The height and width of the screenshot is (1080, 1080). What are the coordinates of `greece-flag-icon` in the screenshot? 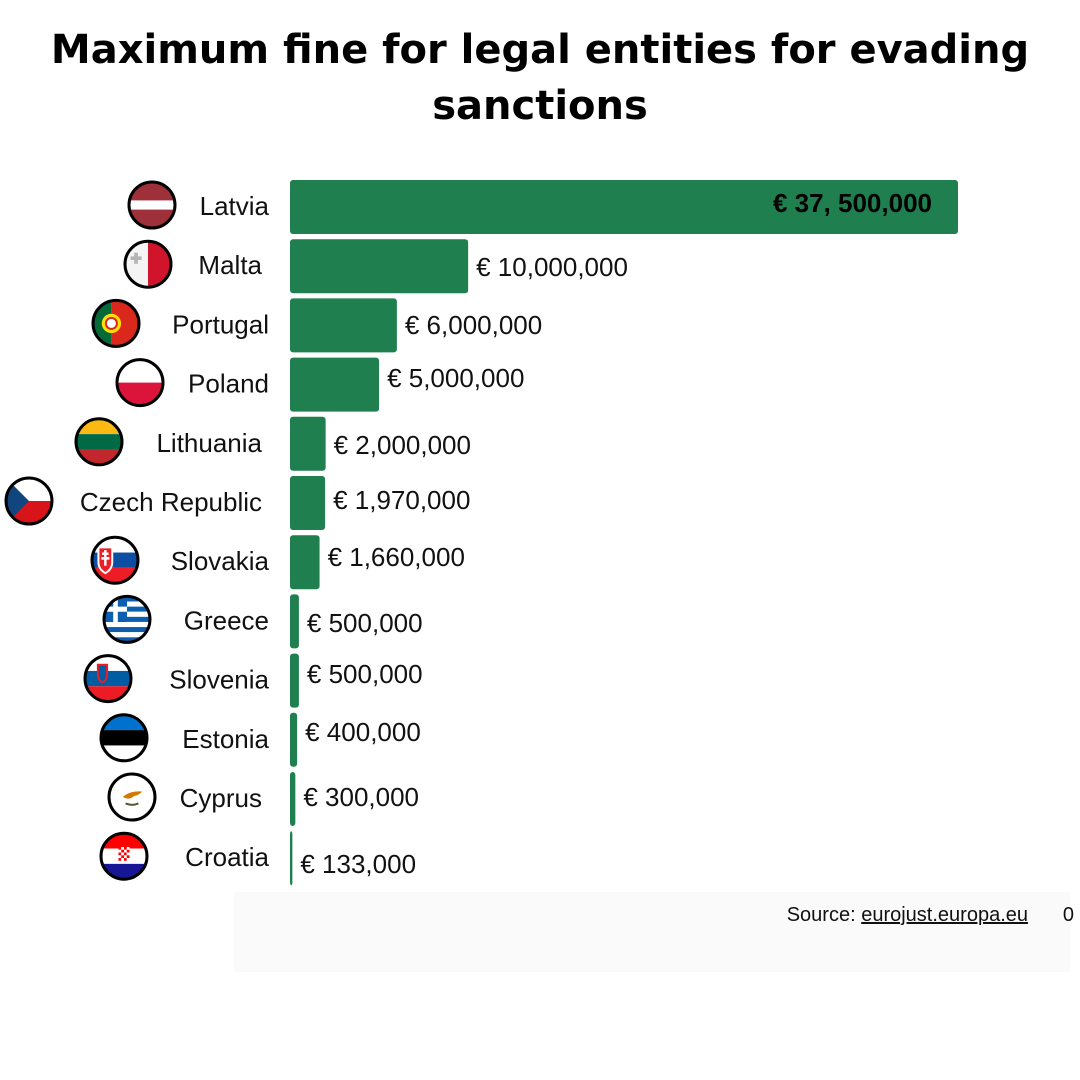 It's located at (127, 619).